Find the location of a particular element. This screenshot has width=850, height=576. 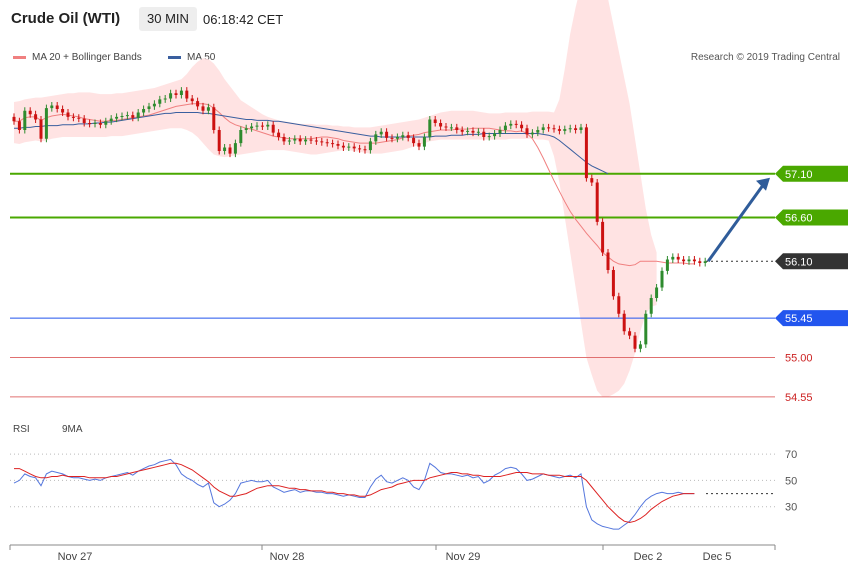

ma50-swatch is located at coordinates (174, 57).